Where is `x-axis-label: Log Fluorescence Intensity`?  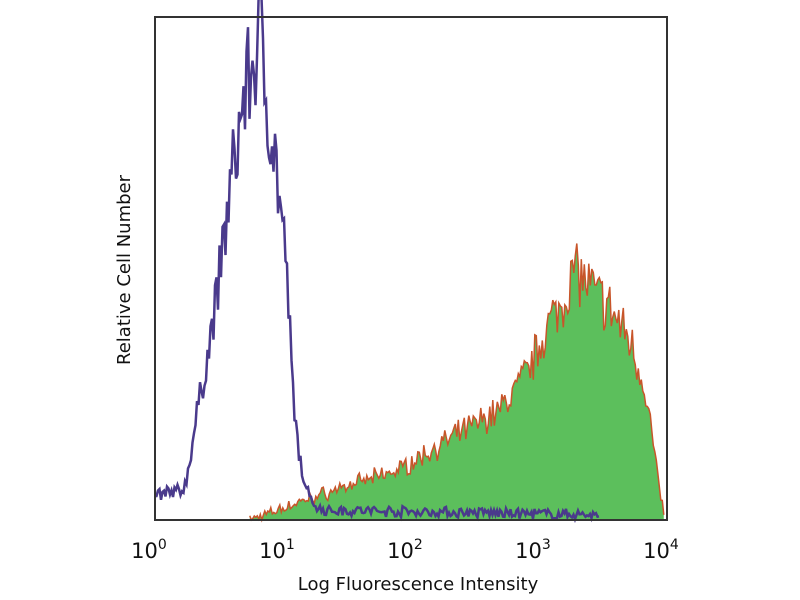 x-axis-label: Log Fluorescence Intensity is located at coordinates (418, 584).